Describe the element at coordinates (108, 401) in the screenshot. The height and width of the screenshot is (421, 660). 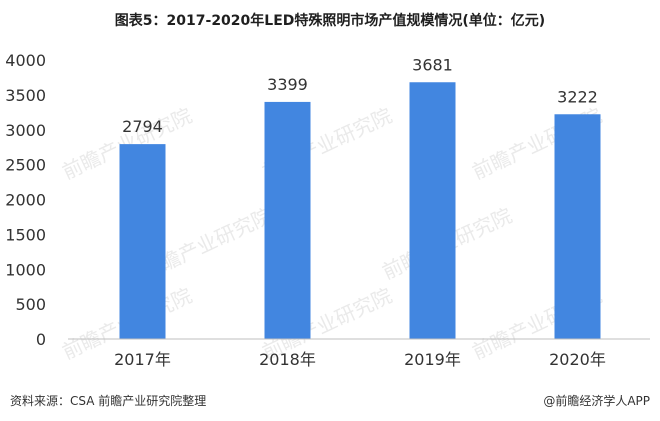
I see `source-note: 资料来源：CSA 前瞻产业研究院整理` at that location.